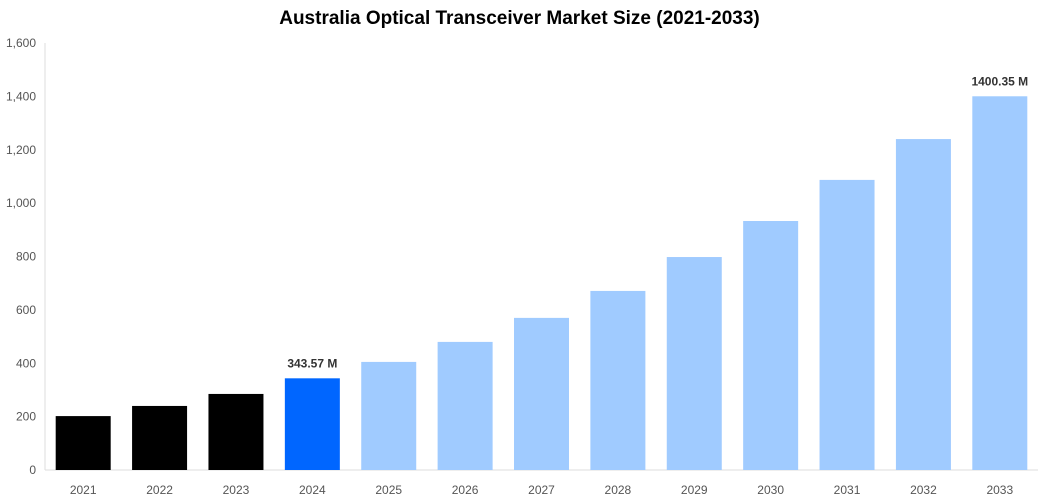 Image resolution: width=1039 pixels, height=500 pixels. What do you see at coordinates (83, 443) in the screenshot?
I see `bar-2021` at bounding box center [83, 443].